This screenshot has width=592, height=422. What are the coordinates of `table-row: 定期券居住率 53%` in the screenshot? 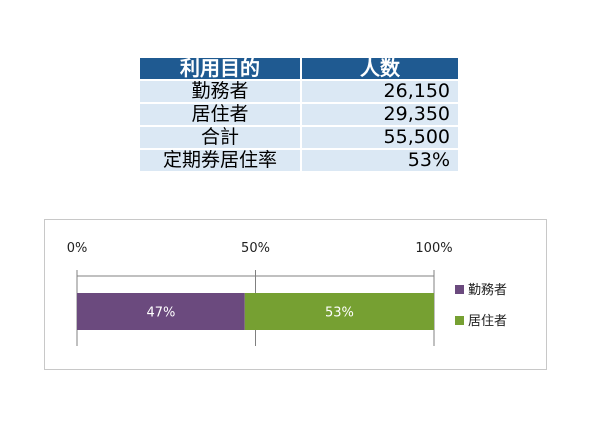 It's located at (299, 160).